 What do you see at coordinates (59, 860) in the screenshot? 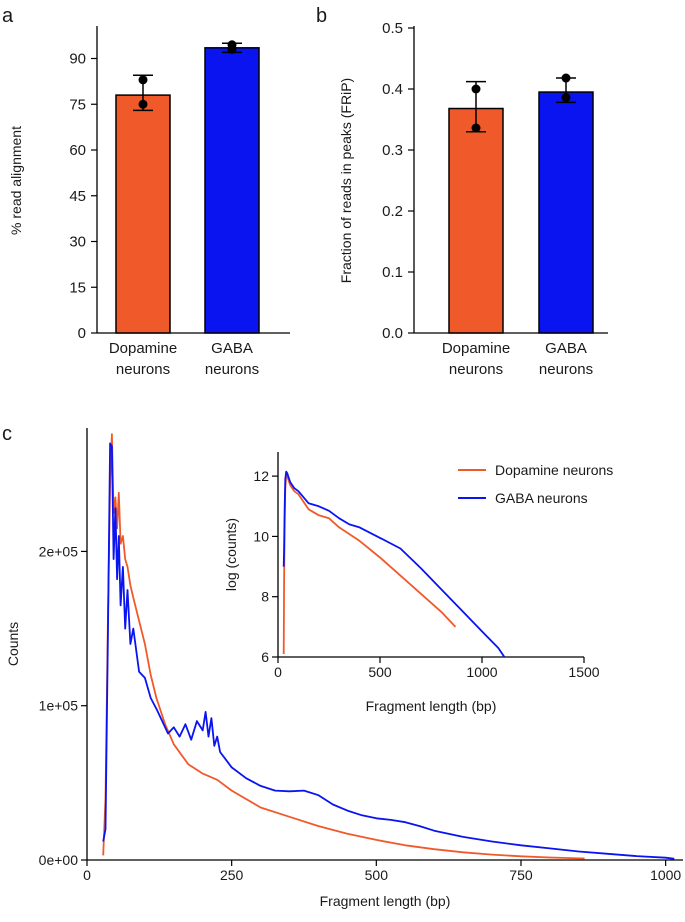
I see `y-tick-label: 0e+00` at bounding box center [59, 860].